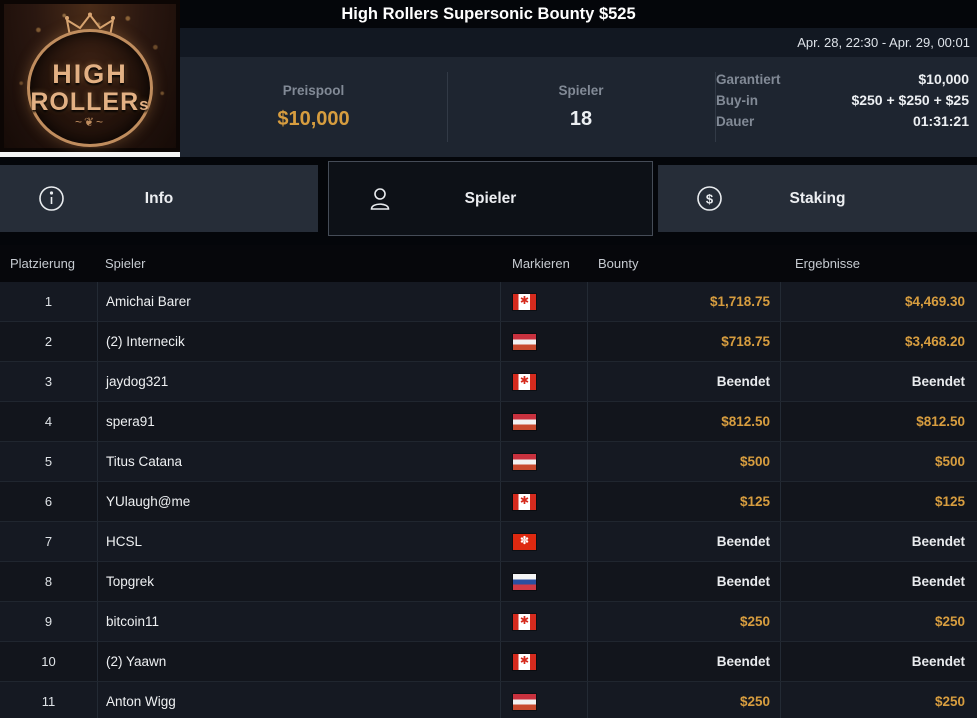 Image resolution: width=977 pixels, height=718 pixels. I want to click on cell-player-name: jaydog321, so click(298, 381).